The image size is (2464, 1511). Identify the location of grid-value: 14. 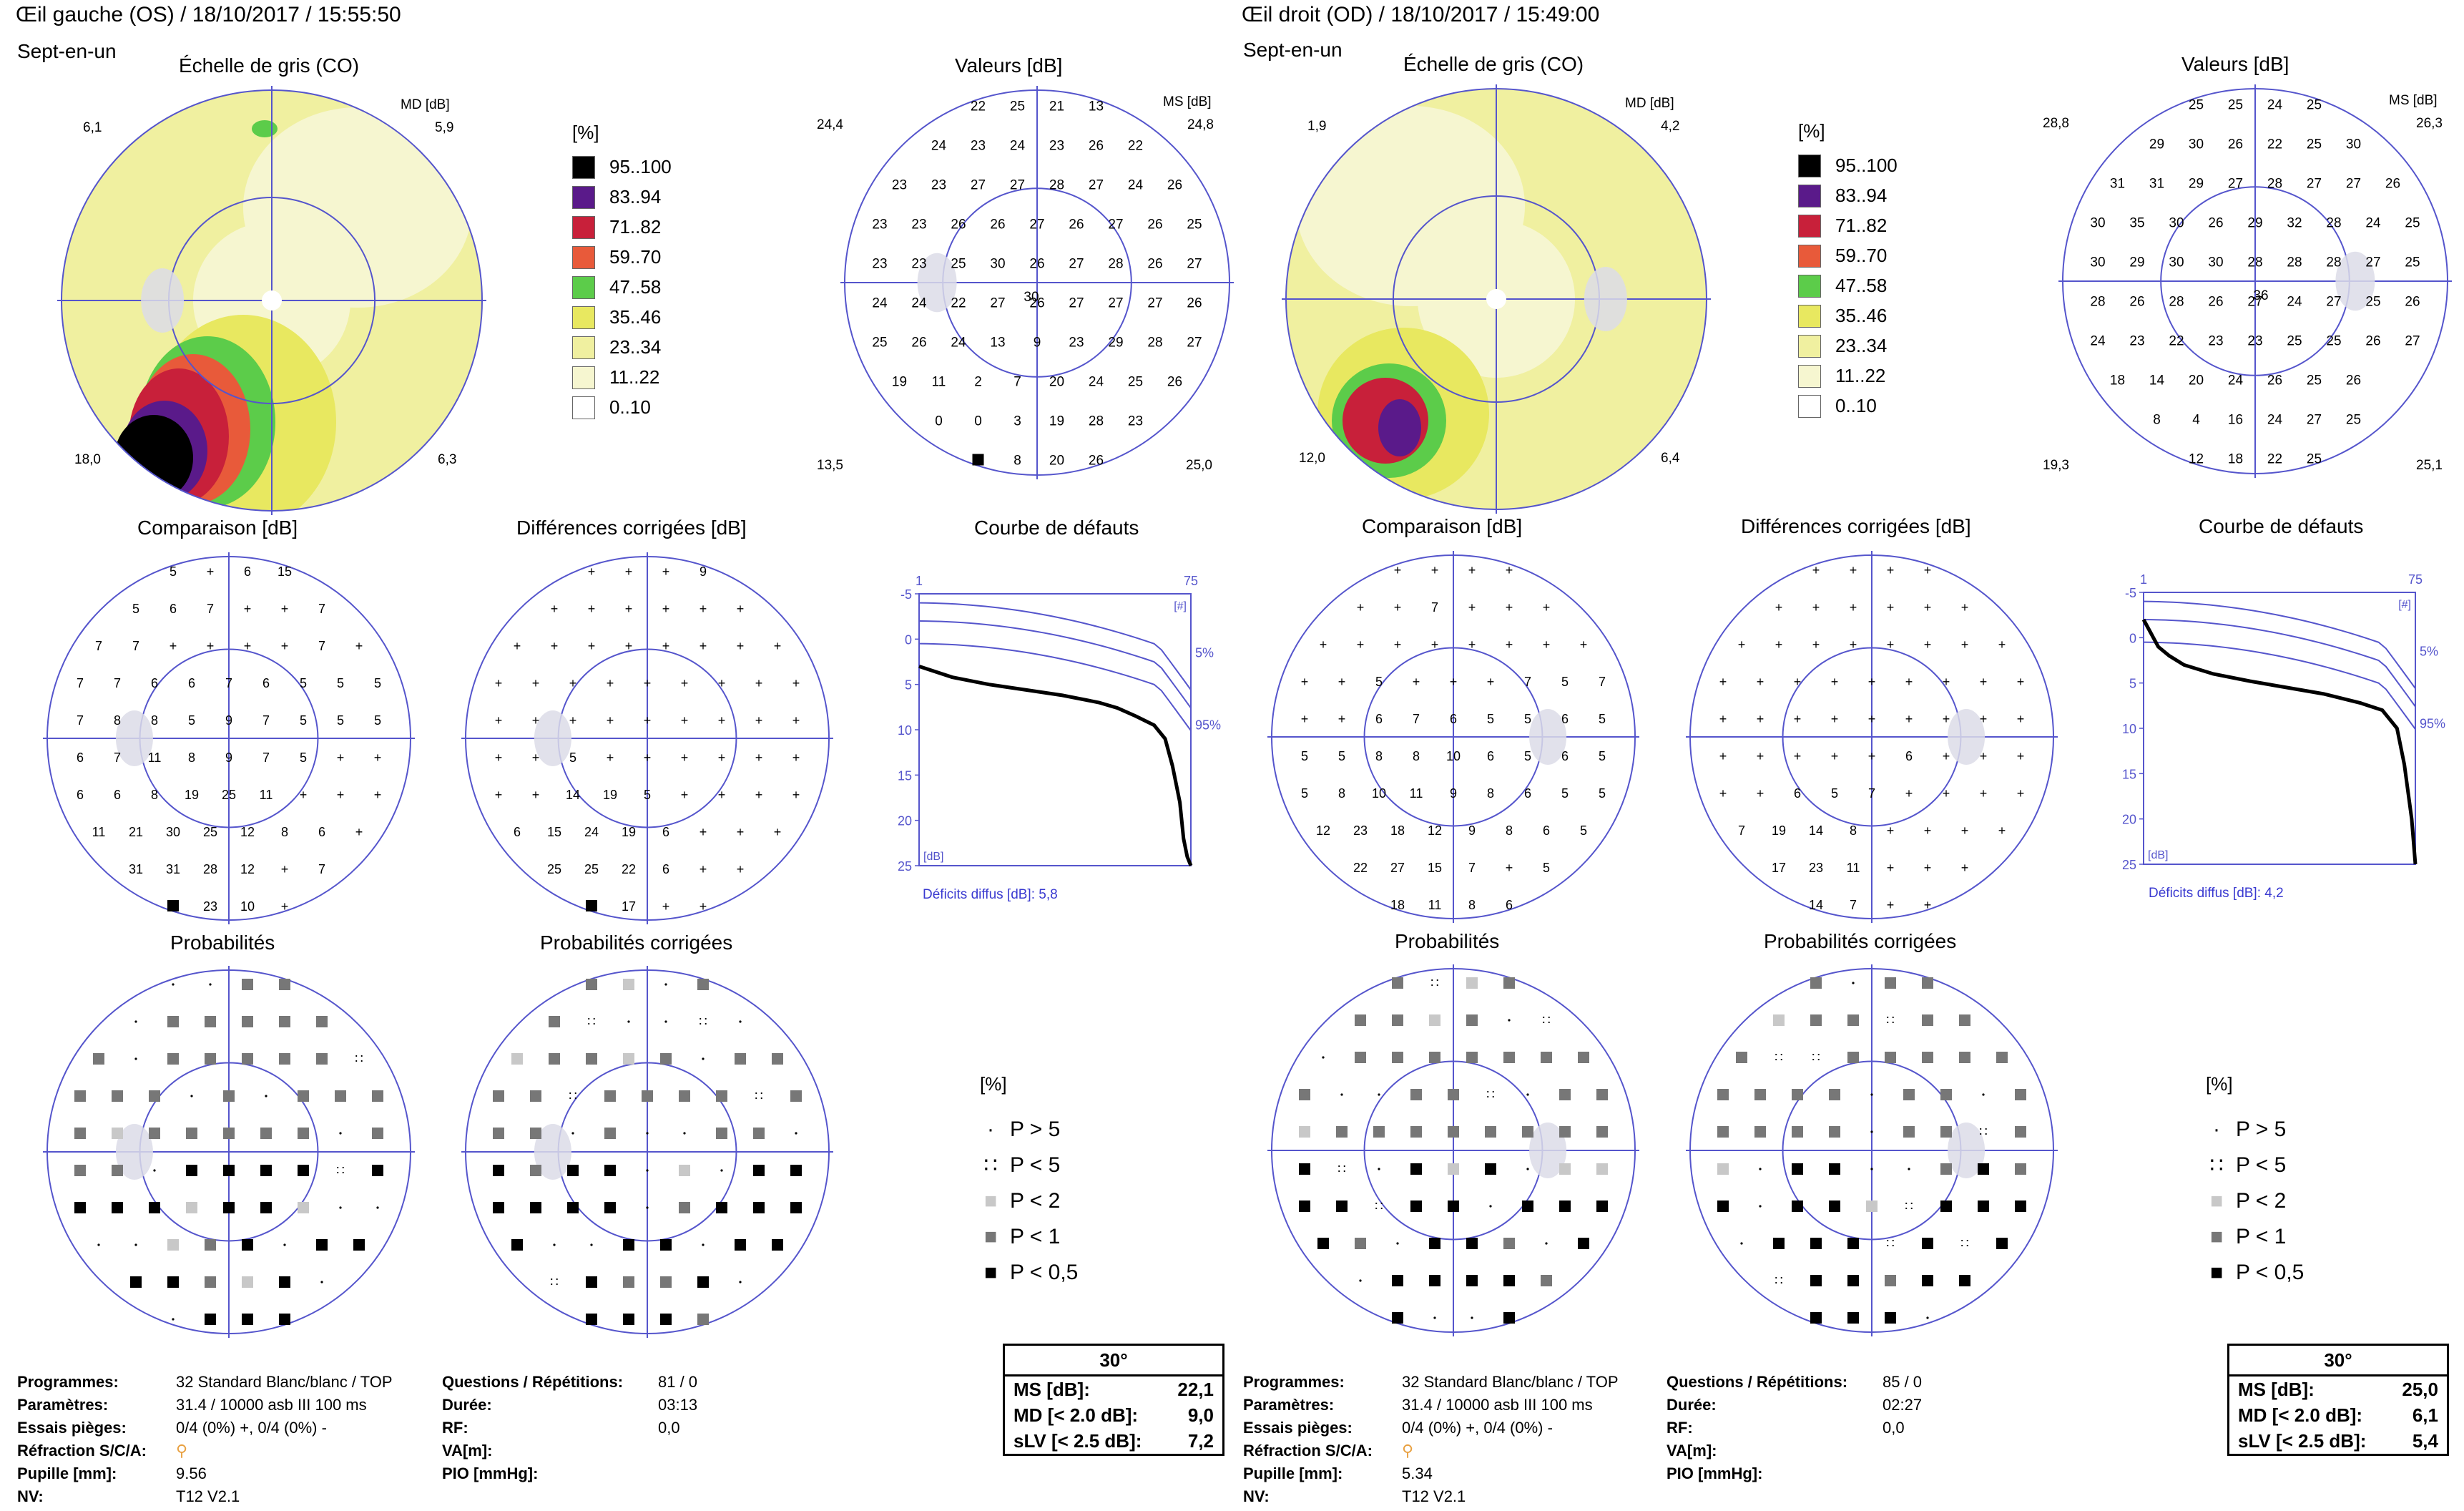
(573, 795).